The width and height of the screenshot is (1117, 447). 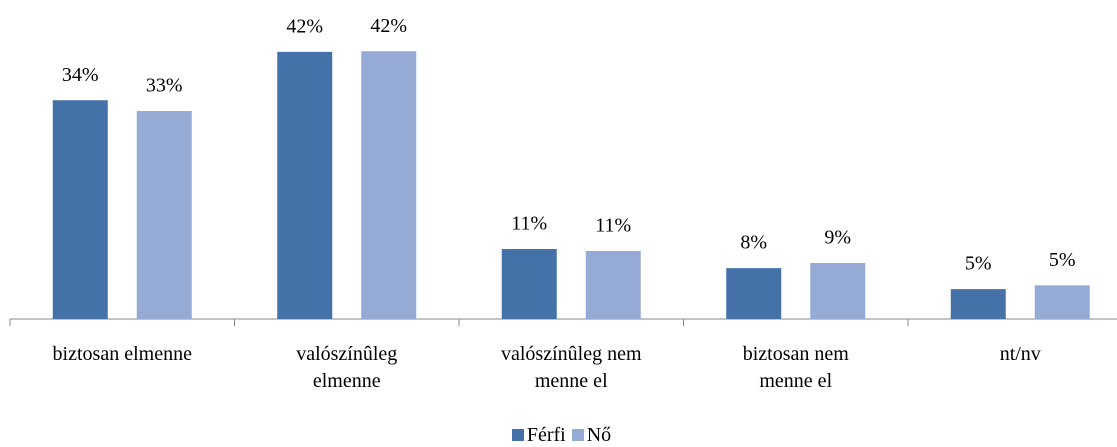 What do you see at coordinates (1020, 354) in the screenshot?
I see `x-tick-label: nt/nv` at bounding box center [1020, 354].